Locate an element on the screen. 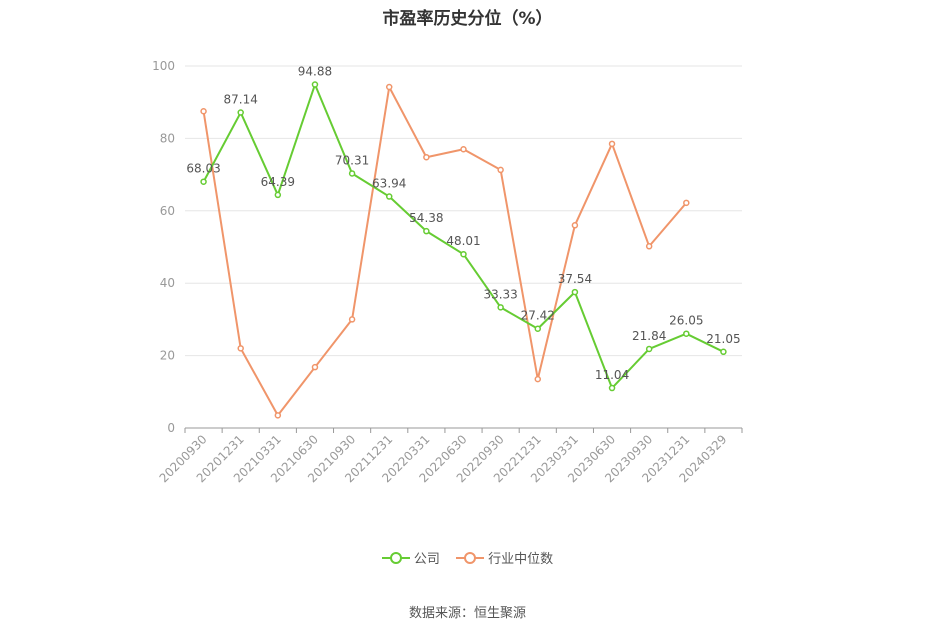  legend-item-industry-median: 行业中位数 is located at coordinates (504, 557).